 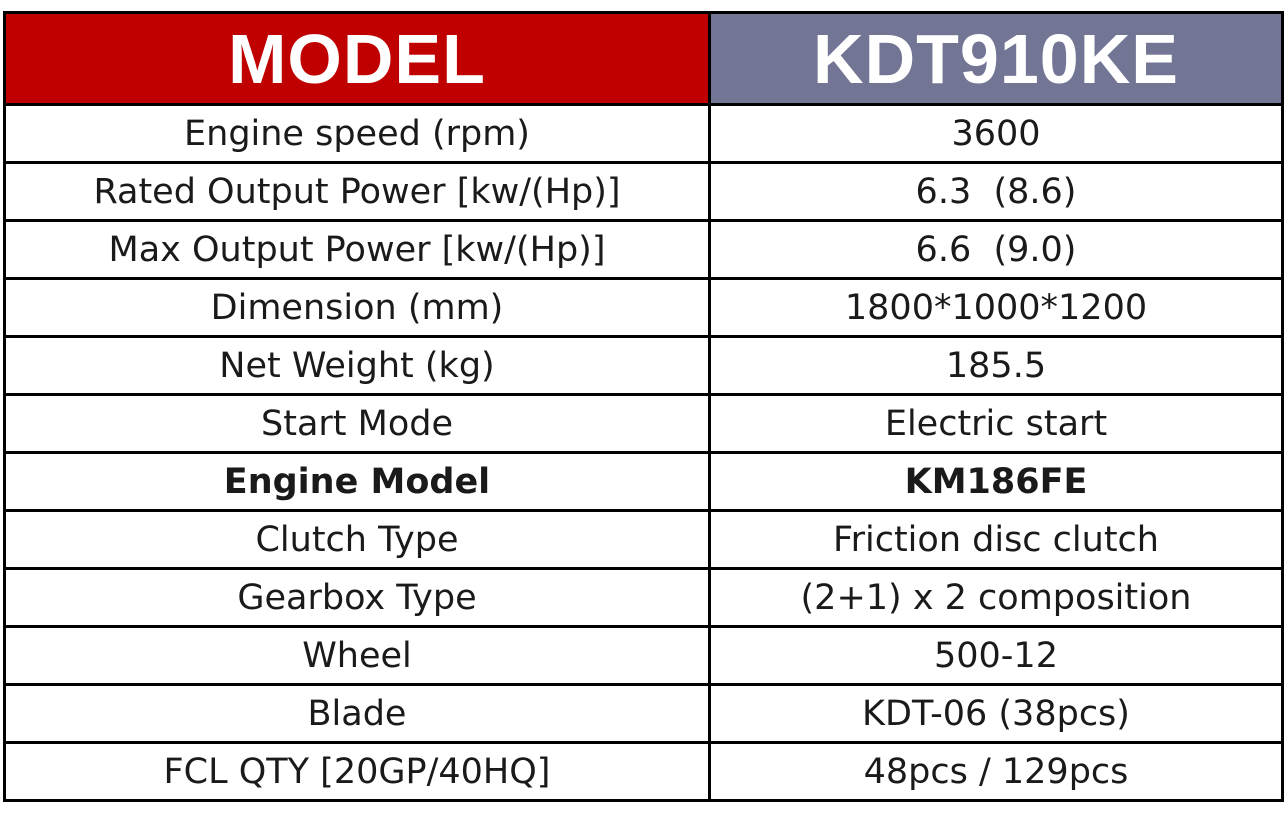 I want to click on spec-row-max-output-power: Max Output Power [kw/(Hp)] 6.6 (9.0), so click(x=643, y=249).